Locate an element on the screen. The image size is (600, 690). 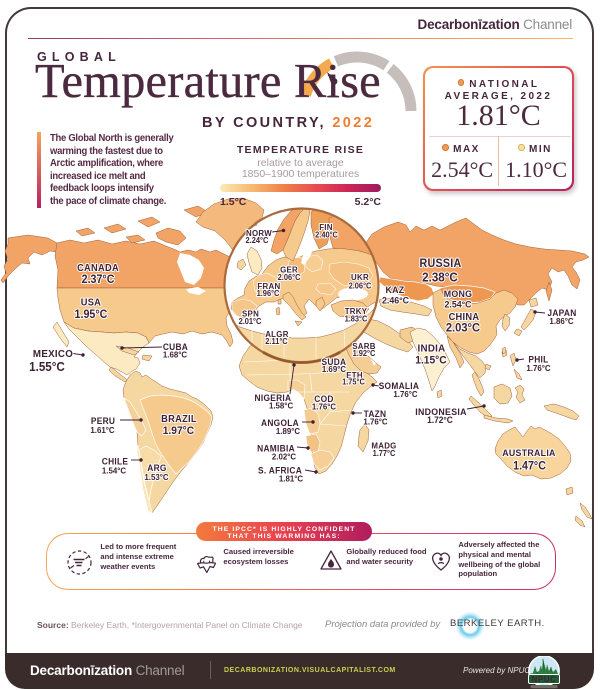
svg-text: SPN is located at coordinates (250, 313).